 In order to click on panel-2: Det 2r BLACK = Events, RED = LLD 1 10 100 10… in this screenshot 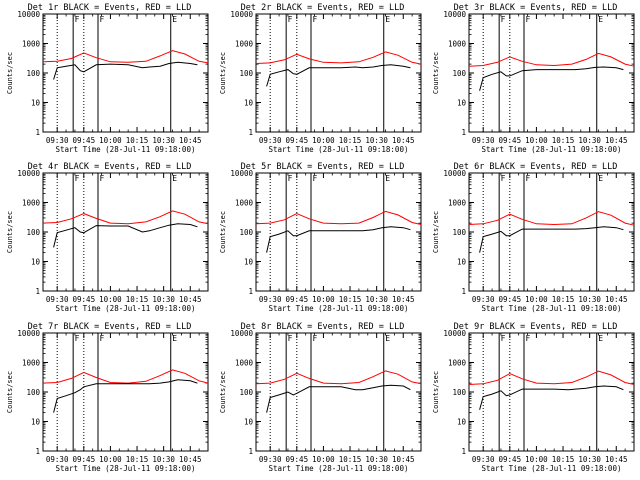, I will do `click(320, 78)`.